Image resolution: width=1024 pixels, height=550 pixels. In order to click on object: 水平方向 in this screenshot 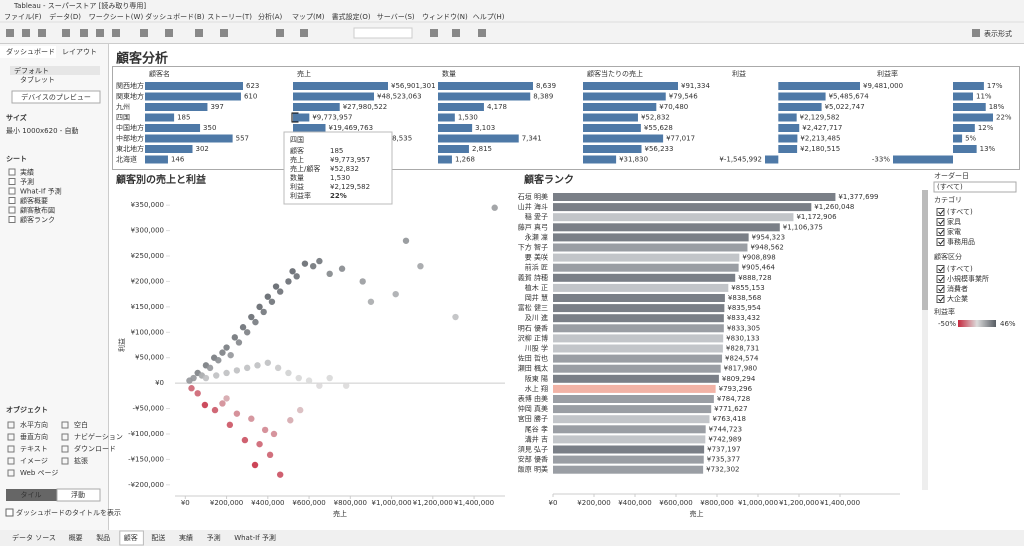, I will do `click(34, 424)`.